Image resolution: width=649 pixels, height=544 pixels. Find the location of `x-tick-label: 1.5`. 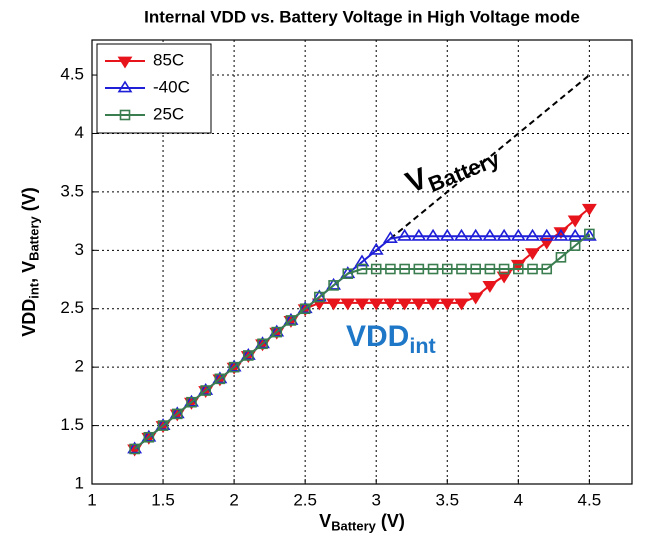

x-tick-label: 1.5 is located at coordinates (163, 499).